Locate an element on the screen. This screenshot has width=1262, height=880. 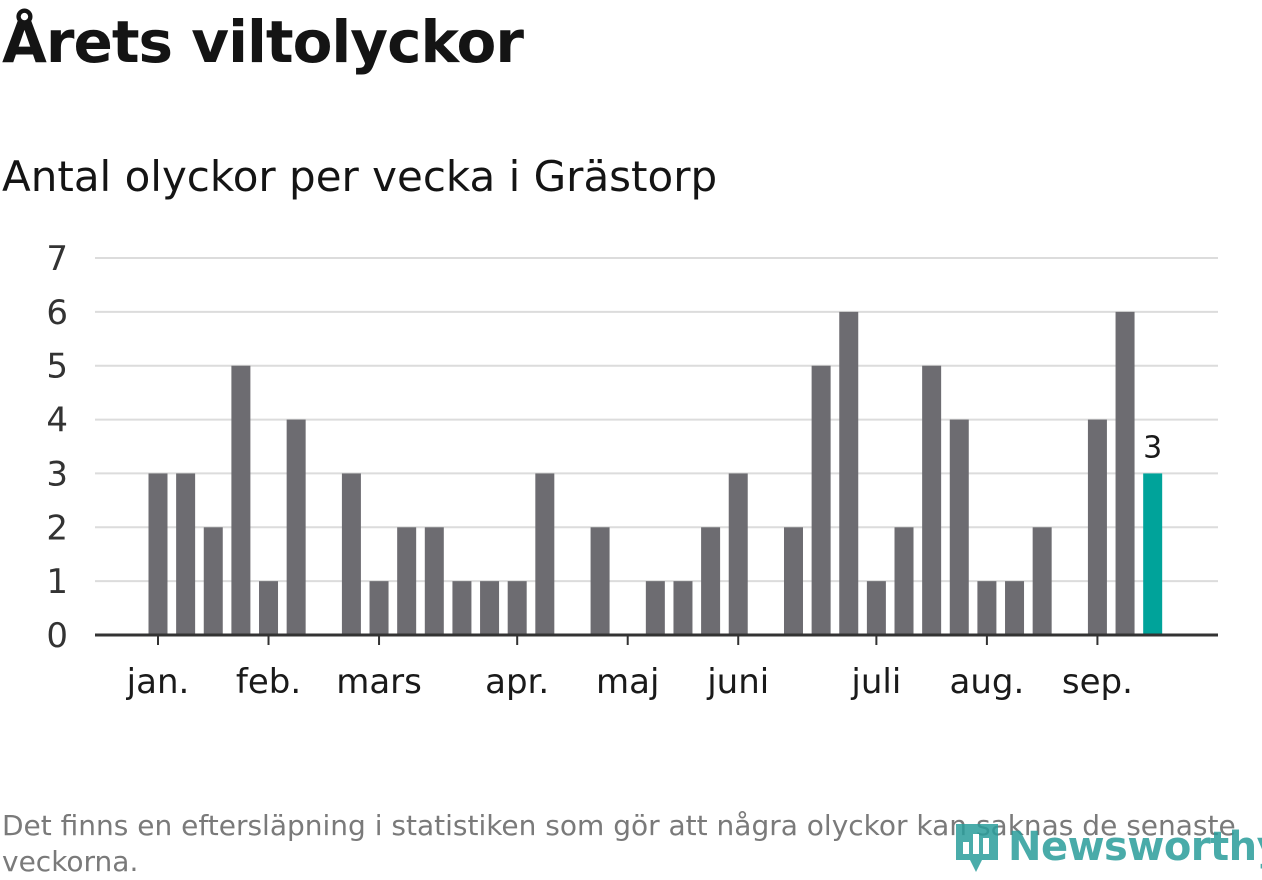
x-axis: jan. feb. mars apr. maj juni juli aug. sep. is located at coordinates (656, 667).